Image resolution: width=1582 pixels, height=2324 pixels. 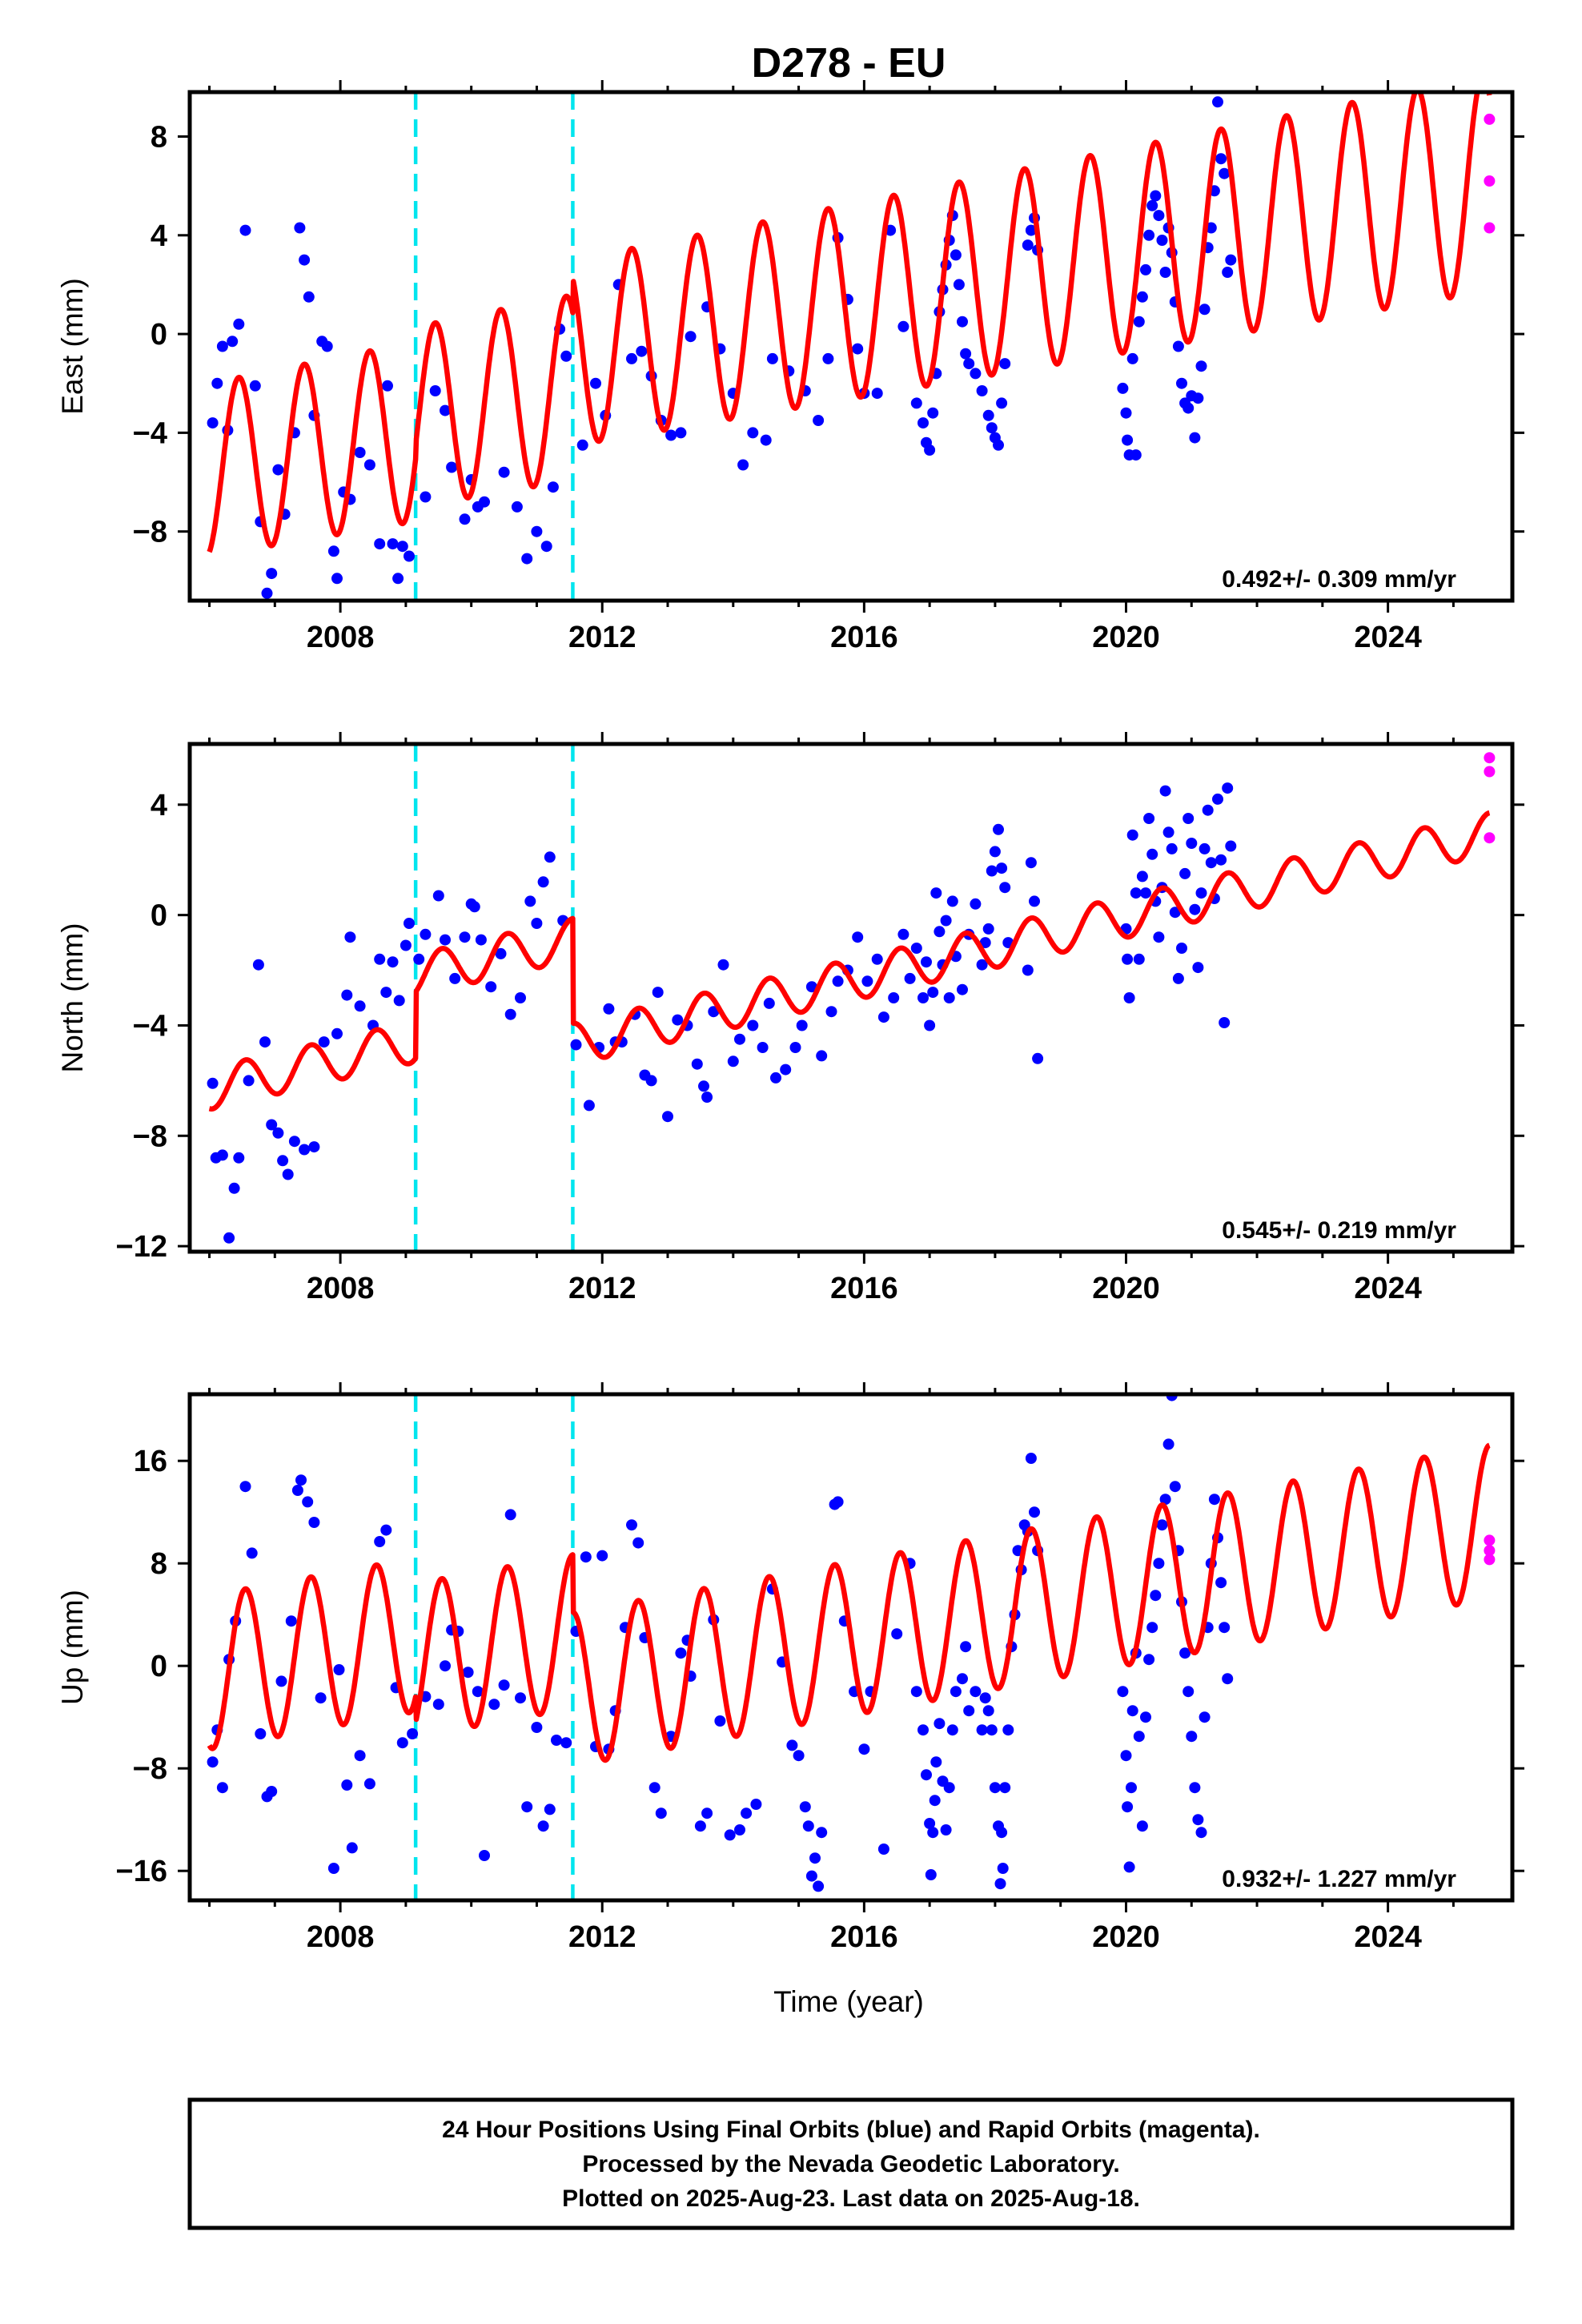 What do you see at coordinates (72, 346) in the screenshot?
I see `east-y-axis-label: East (mm)` at bounding box center [72, 346].